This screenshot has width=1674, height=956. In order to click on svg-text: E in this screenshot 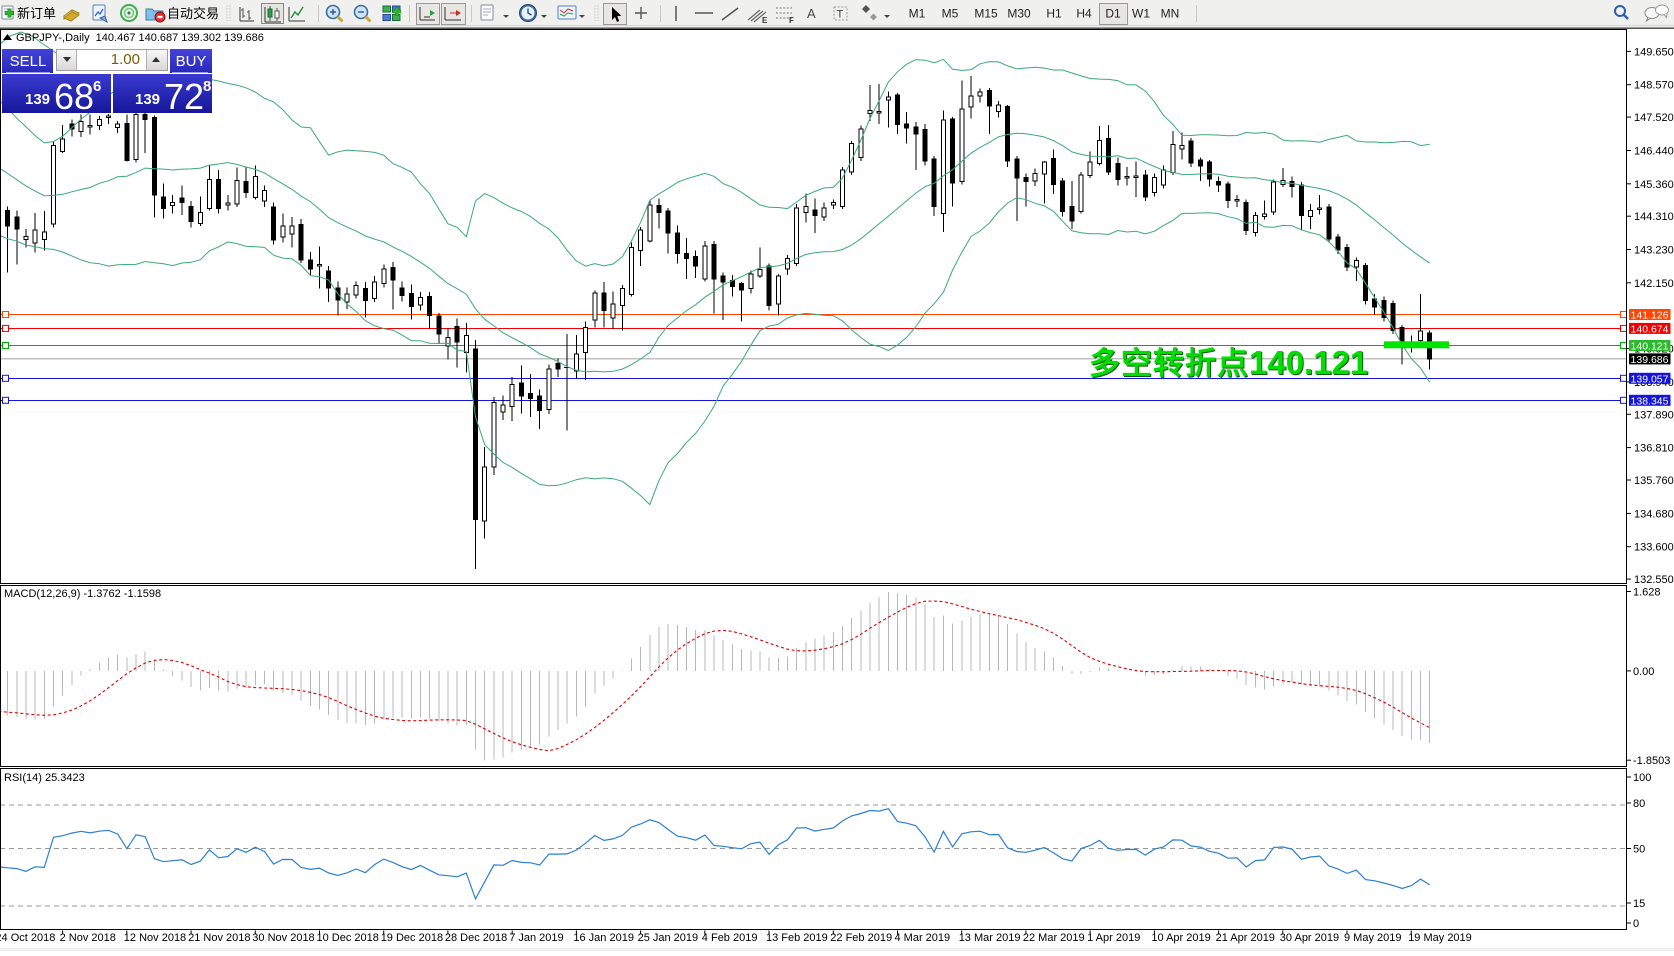, I will do `click(765, 20)`.